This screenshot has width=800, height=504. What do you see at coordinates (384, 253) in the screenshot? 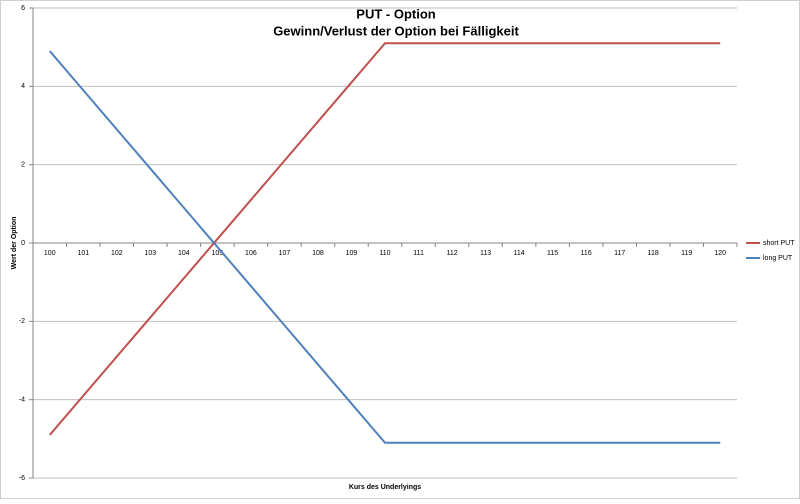
I see `x-tick-label: 110` at bounding box center [384, 253].